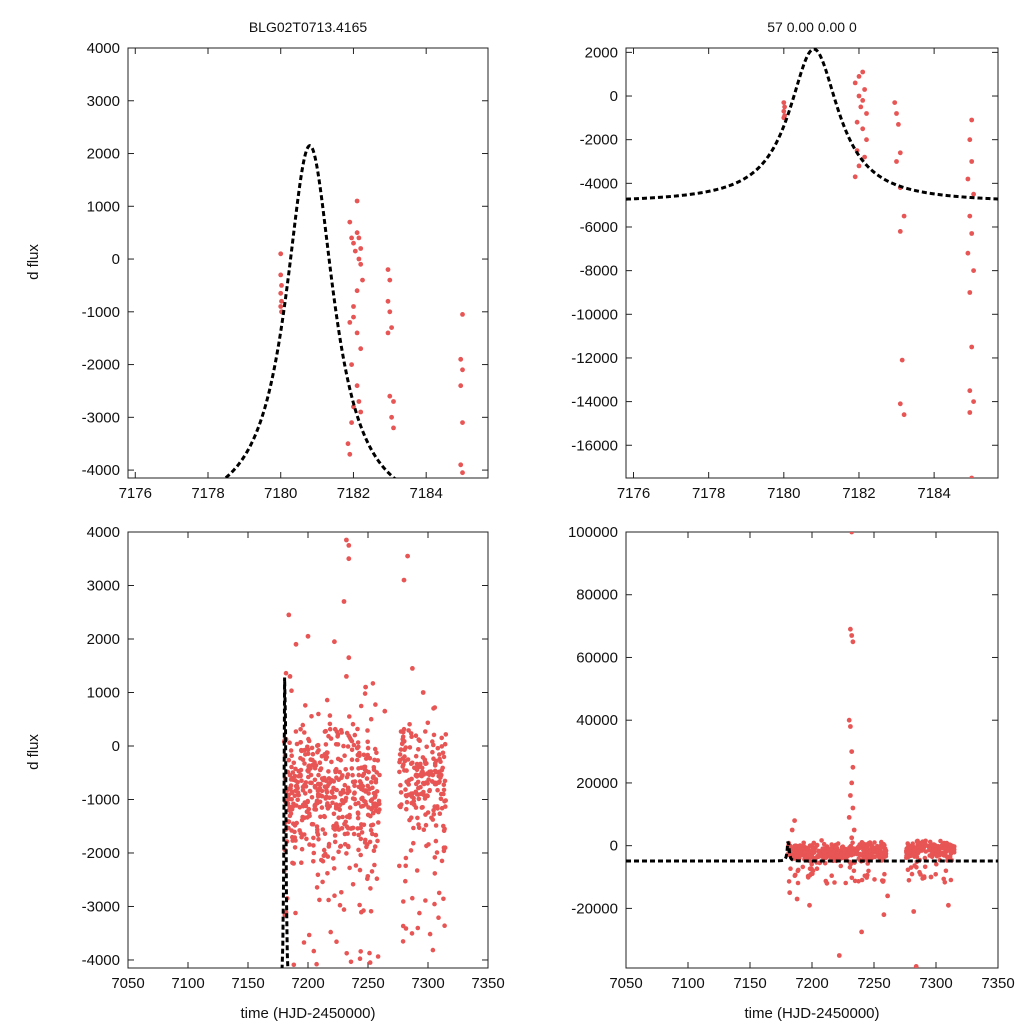 The height and width of the screenshot is (1024, 1024). Describe the element at coordinates (487, 983) in the screenshot. I see `x-tick-label: 7350` at that location.